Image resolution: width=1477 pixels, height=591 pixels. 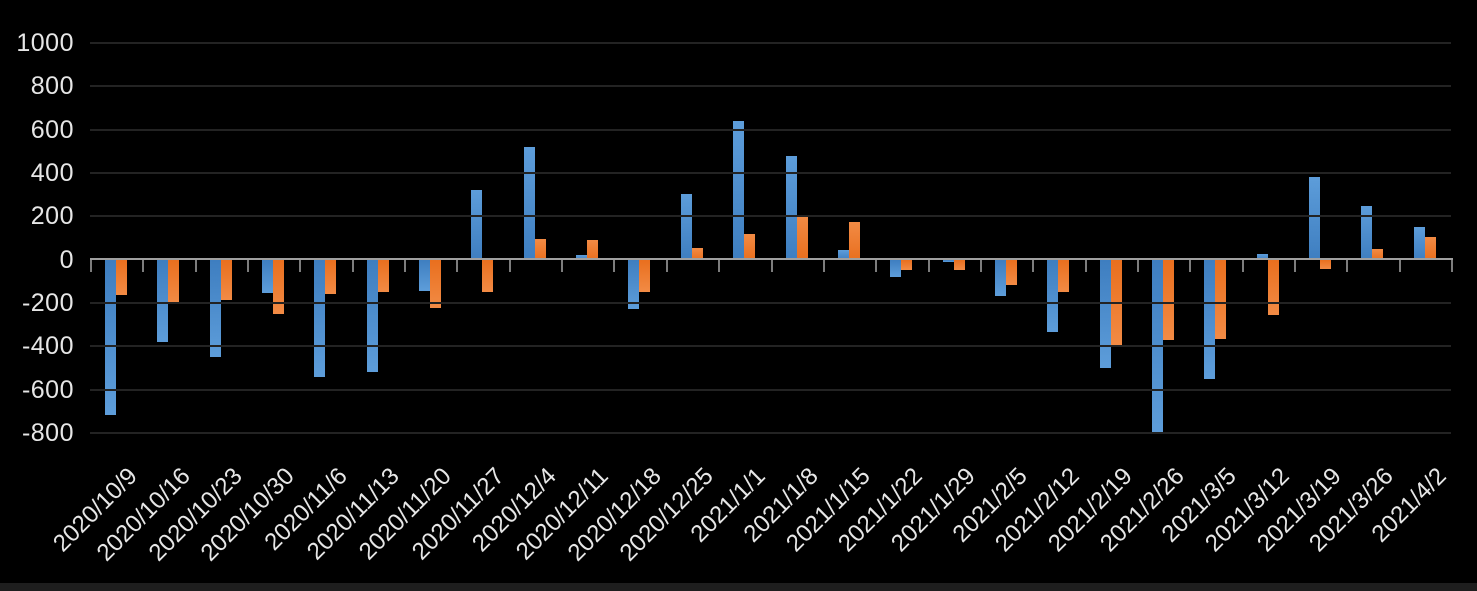 What do you see at coordinates (738, 587) in the screenshot?
I see `bottom-edge-strip` at bounding box center [738, 587].